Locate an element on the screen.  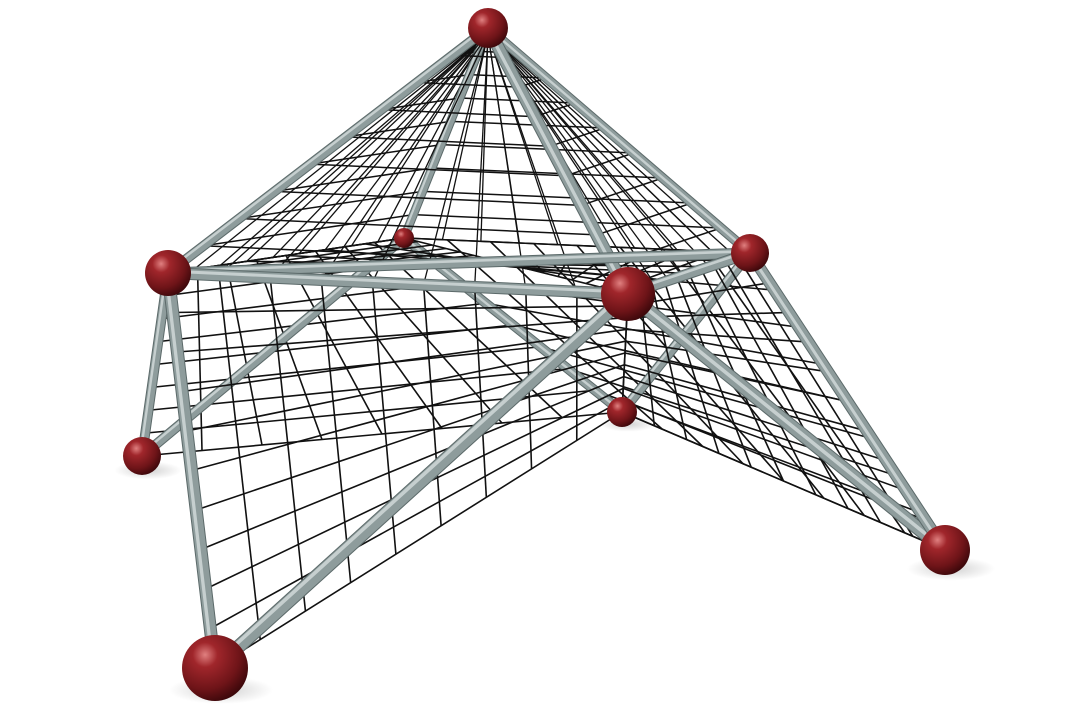
ball-left-back is located at coordinates (142, 456).